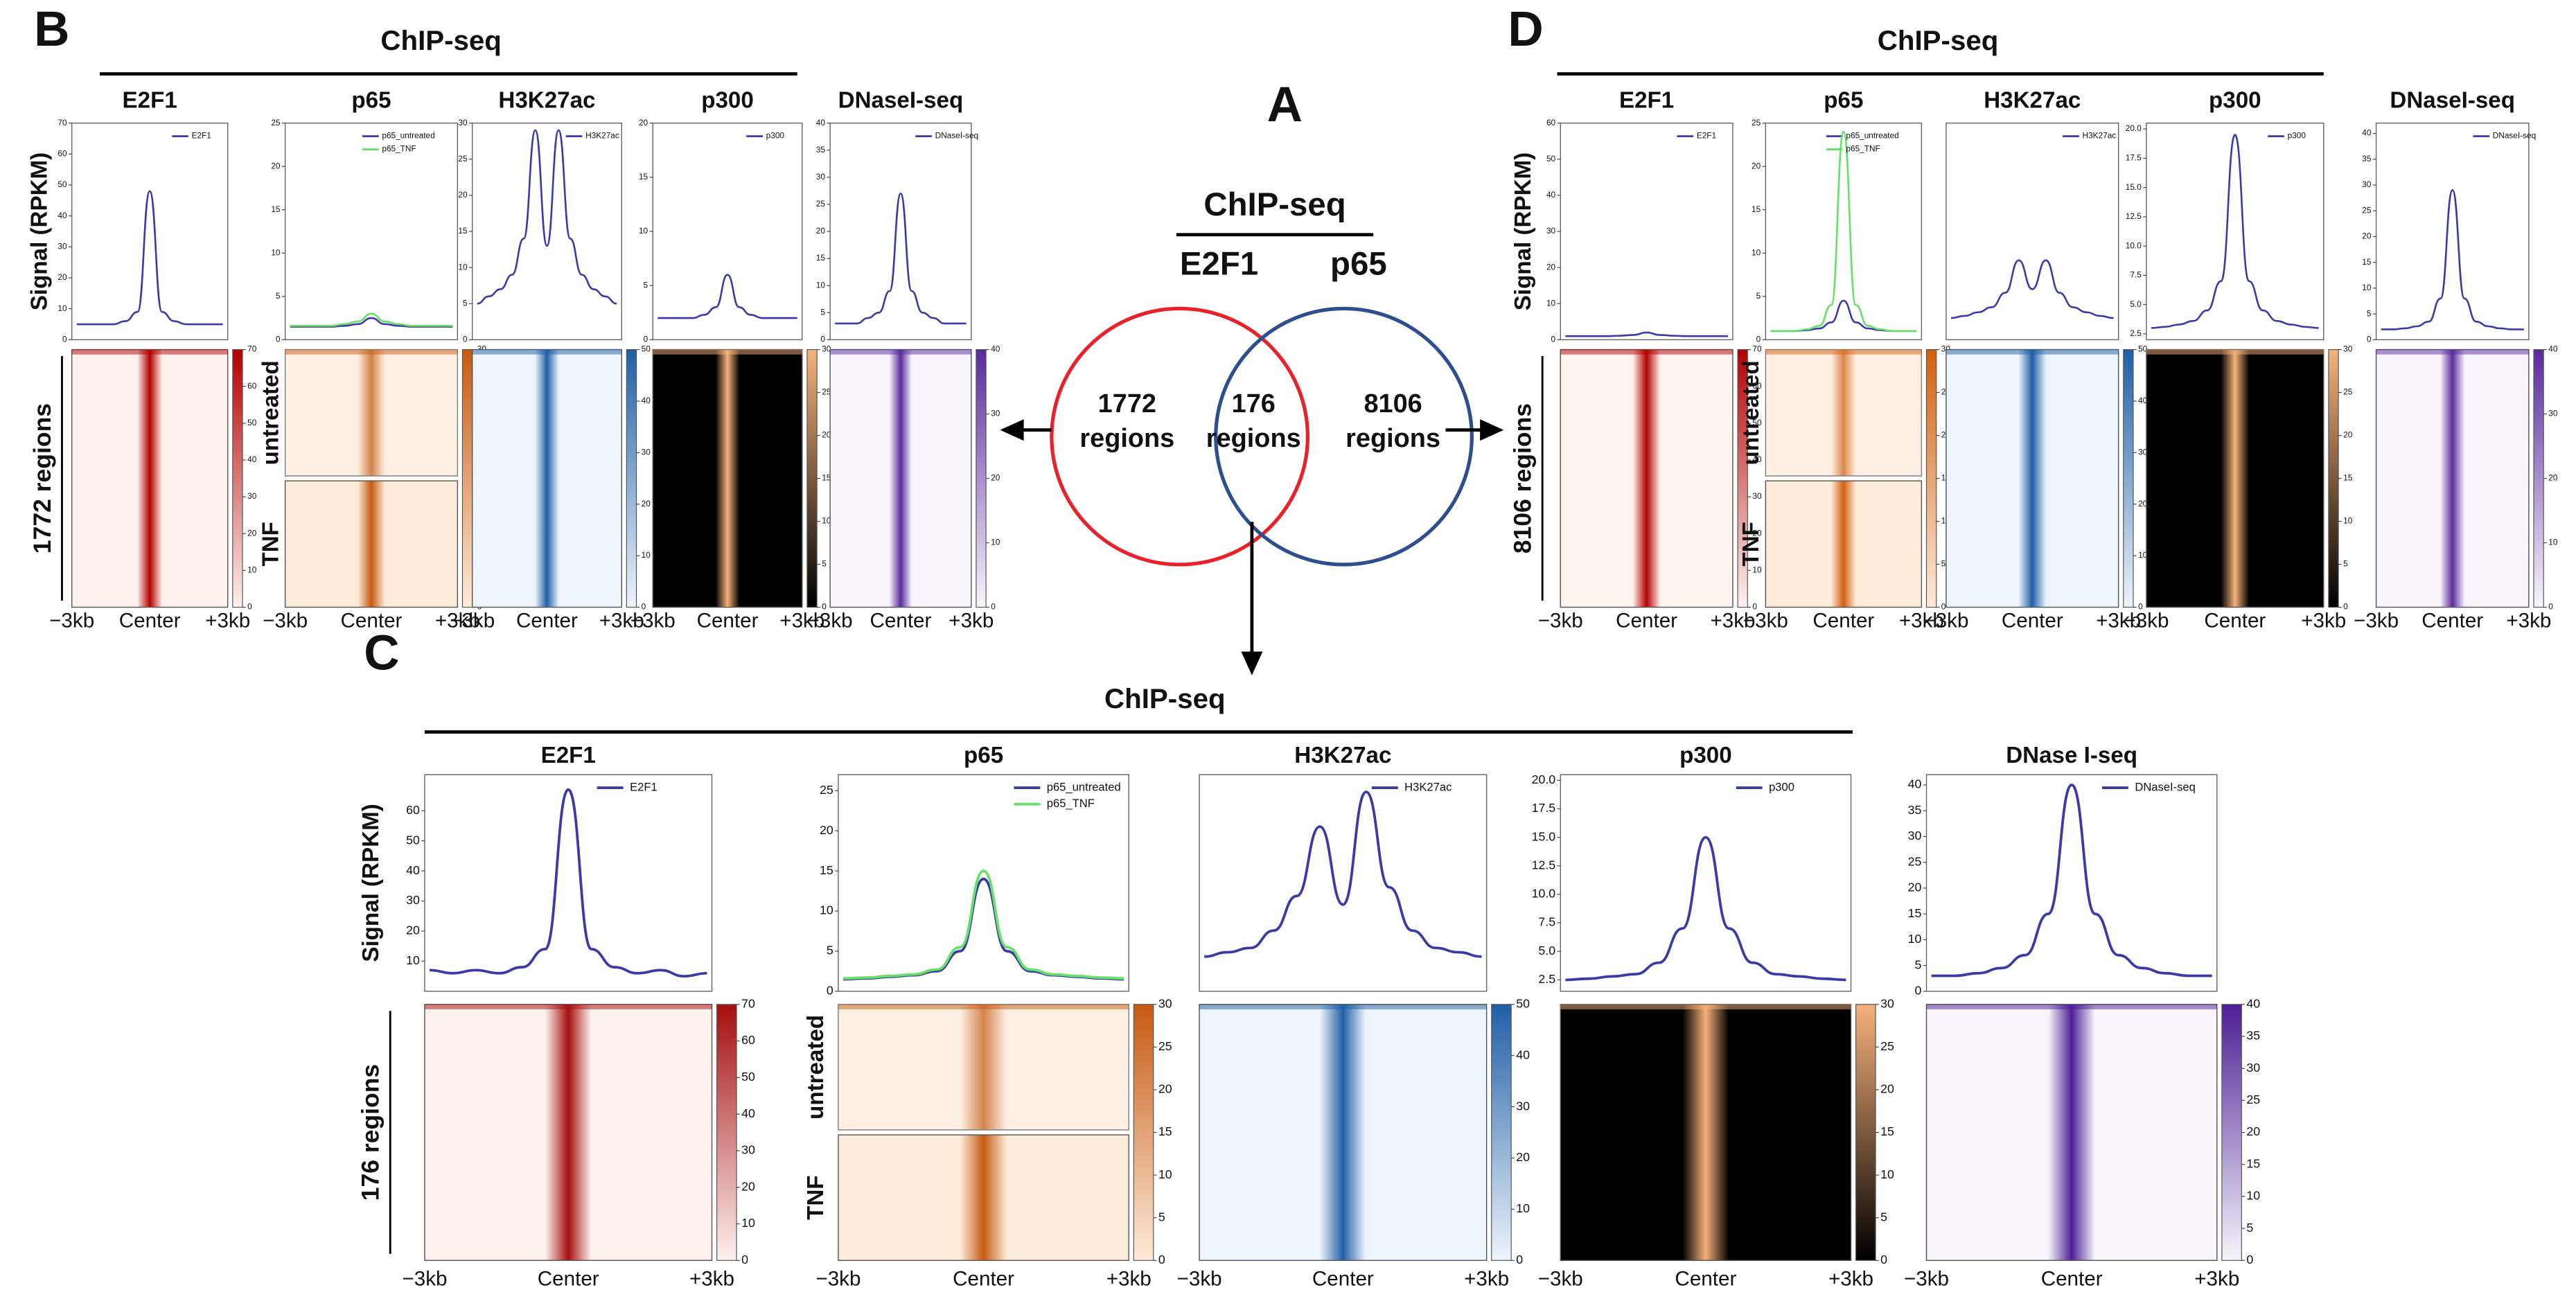  What do you see at coordinates (824, 564) in the screenshot?
I see `colorbar-tick-label: 5` at bounding box center [824, 564].